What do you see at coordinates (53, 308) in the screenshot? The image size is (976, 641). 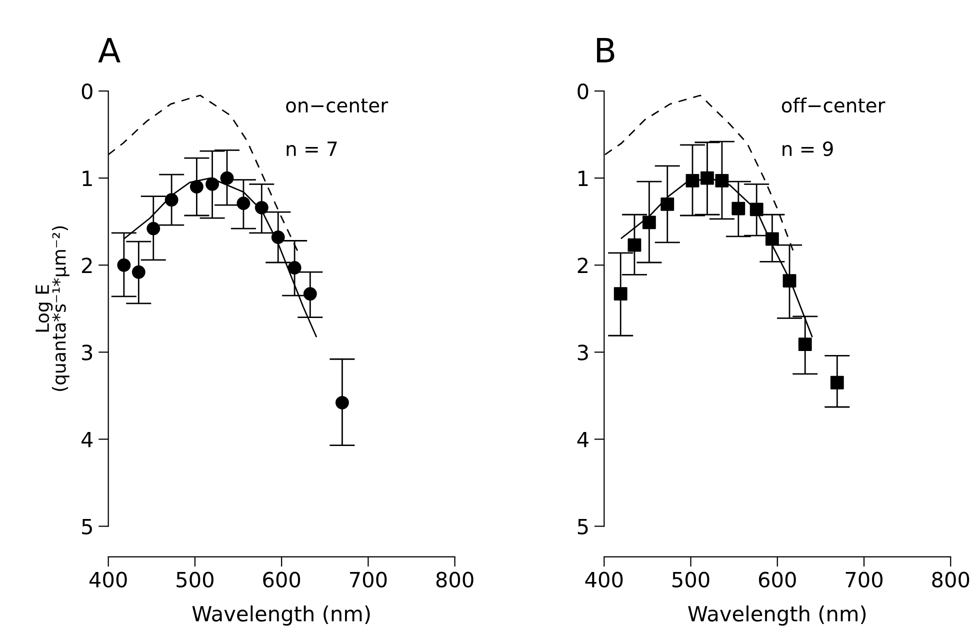 I see `y-axis-title: Log E (quanta*s⁻¹*μm⁻²)` at bounding box center [53, 308].